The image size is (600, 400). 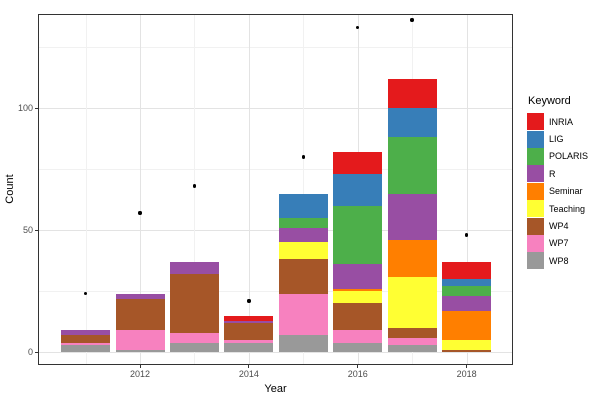 What do you see at coordinates (535, 156) in the screenshot?
I see `legend-swatch-POLARIS` at bounding box center [535, 156].